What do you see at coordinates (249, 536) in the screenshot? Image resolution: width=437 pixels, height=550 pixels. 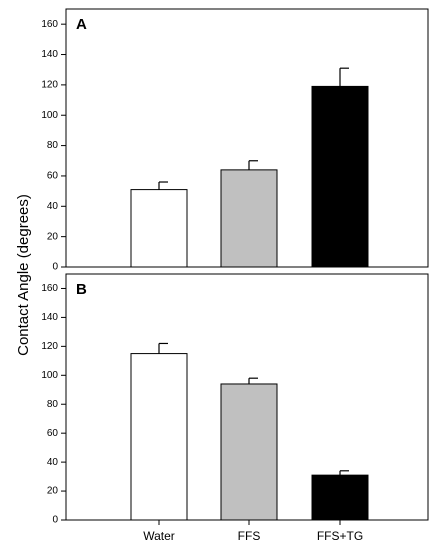 I see `x-tick-label: FFS` at bounding box center [249, 536].